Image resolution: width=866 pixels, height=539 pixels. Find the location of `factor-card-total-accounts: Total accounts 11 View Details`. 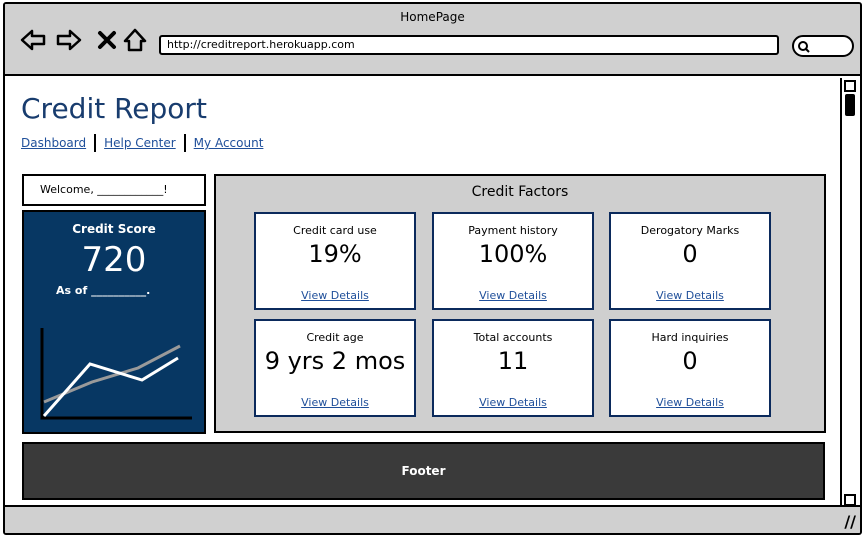

factor-card-total-accounts: Total accounts 11 View Details is located at coordinates (513, 368).